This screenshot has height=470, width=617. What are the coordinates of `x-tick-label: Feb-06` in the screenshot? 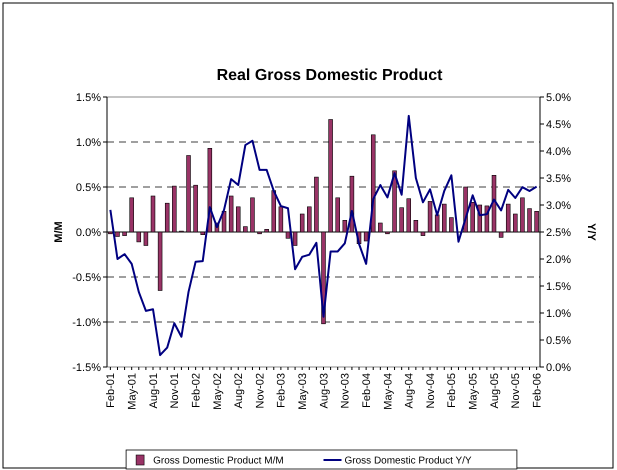 It's located at (537, 390).